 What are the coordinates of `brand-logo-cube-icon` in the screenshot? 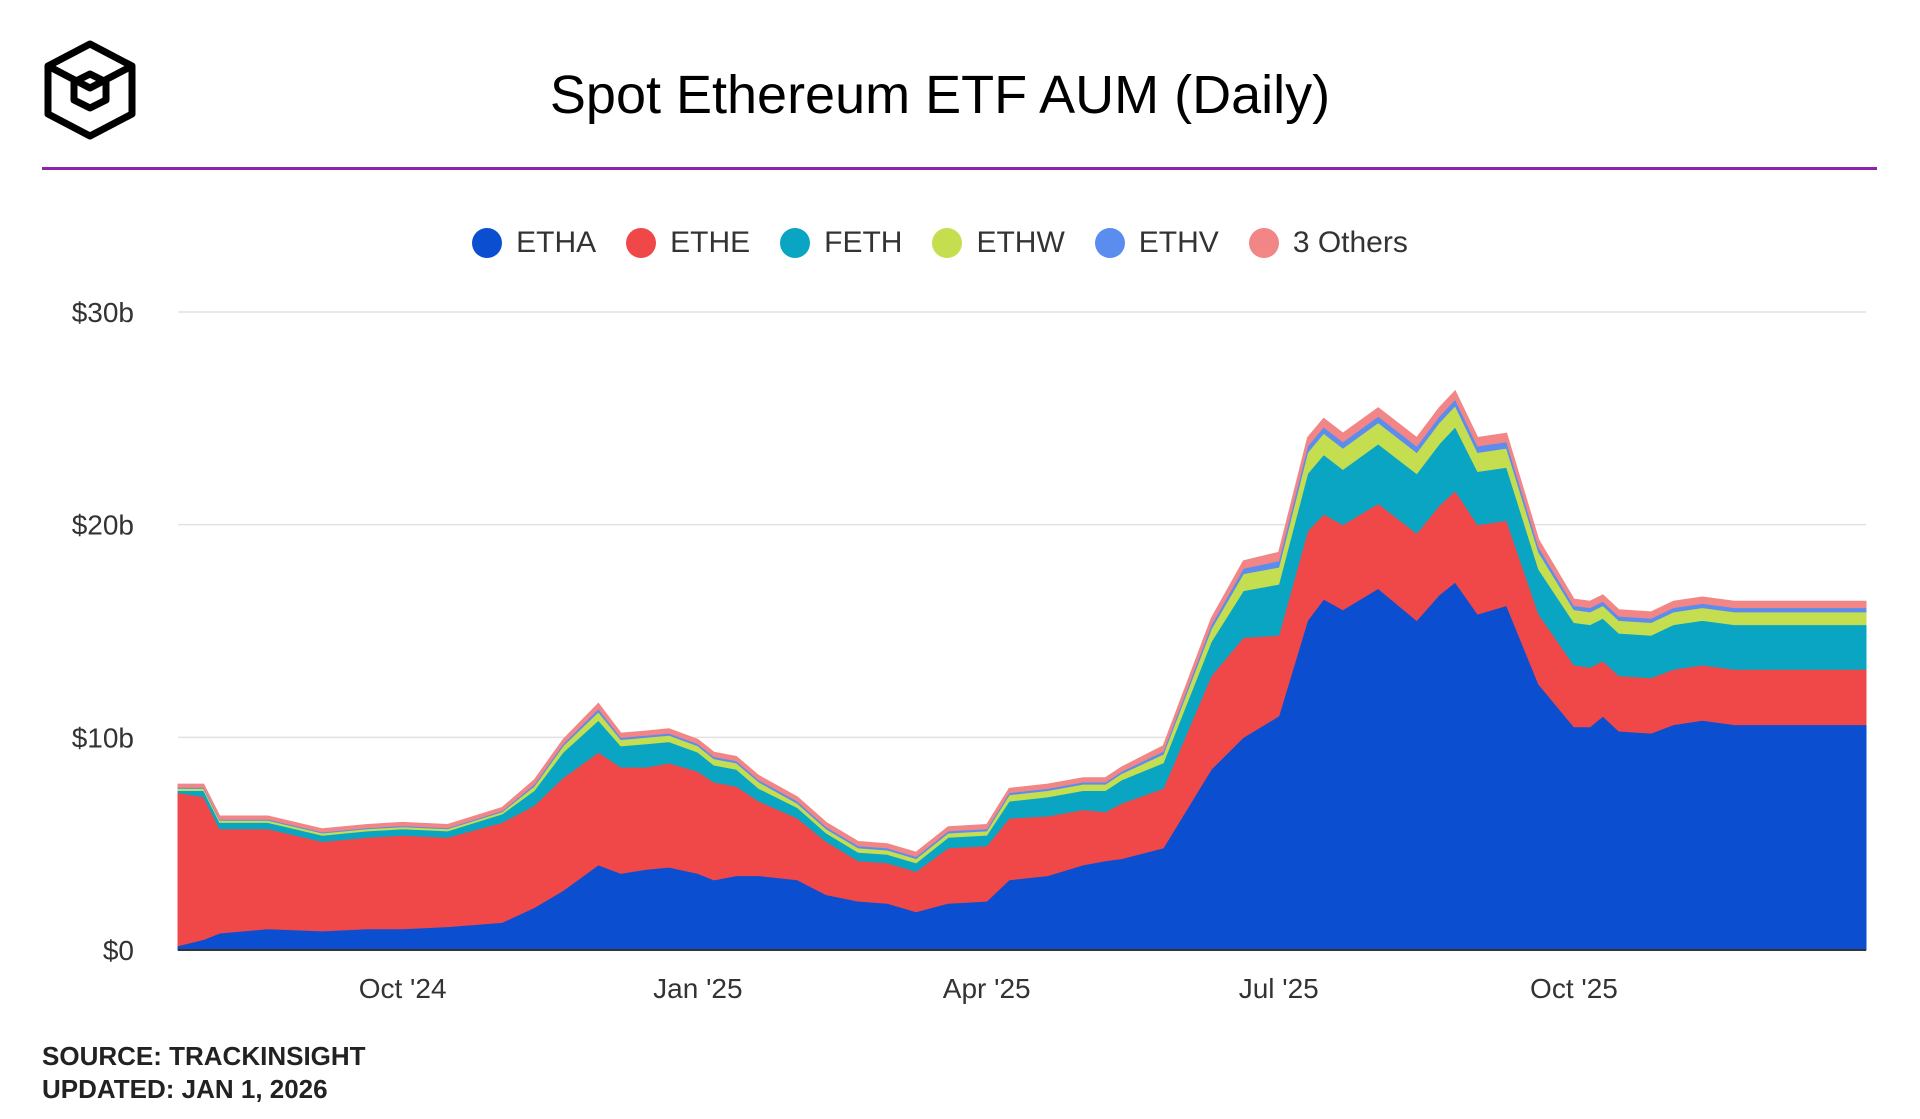 It's located at (90, 90).